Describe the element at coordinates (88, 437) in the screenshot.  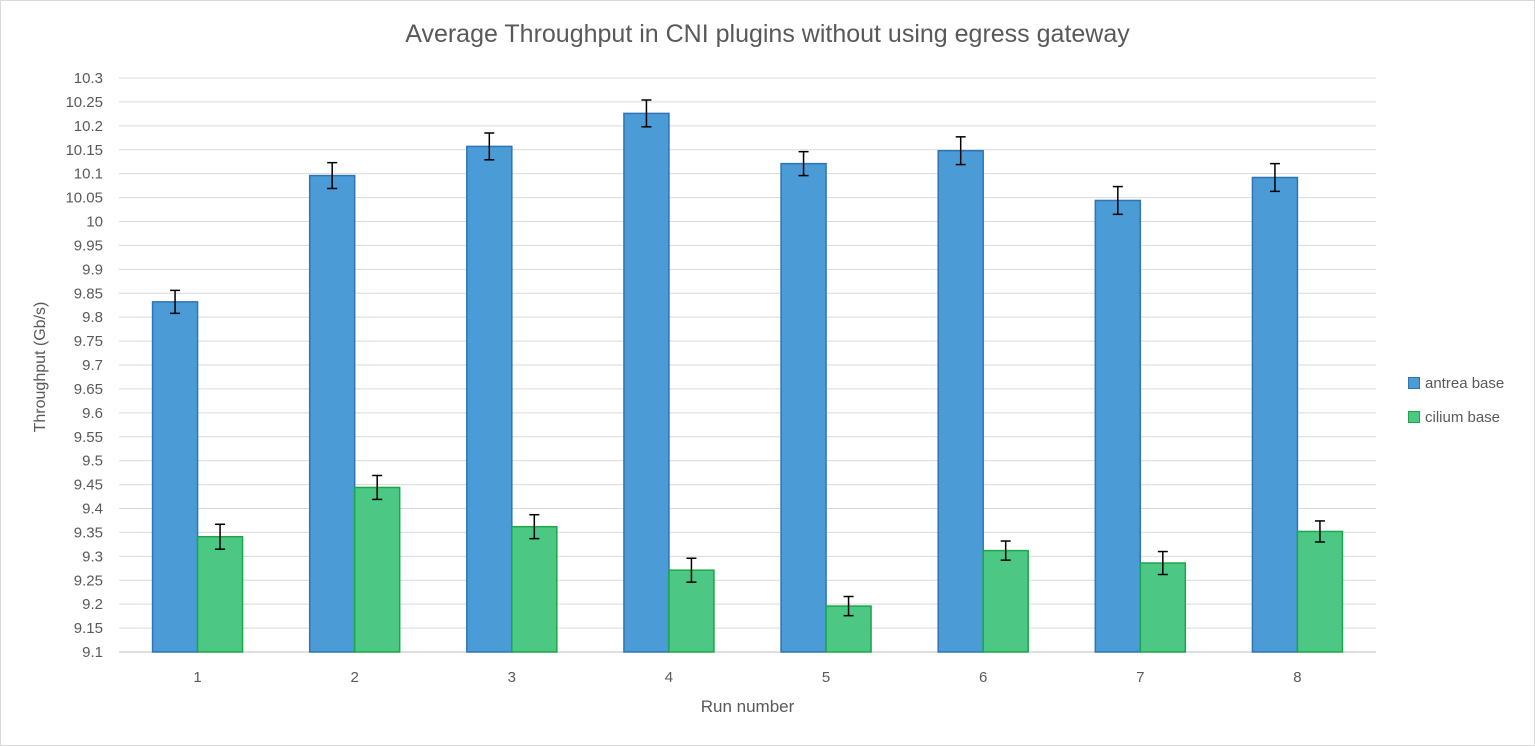
I see `y-tick-label: 9.55` at that location.